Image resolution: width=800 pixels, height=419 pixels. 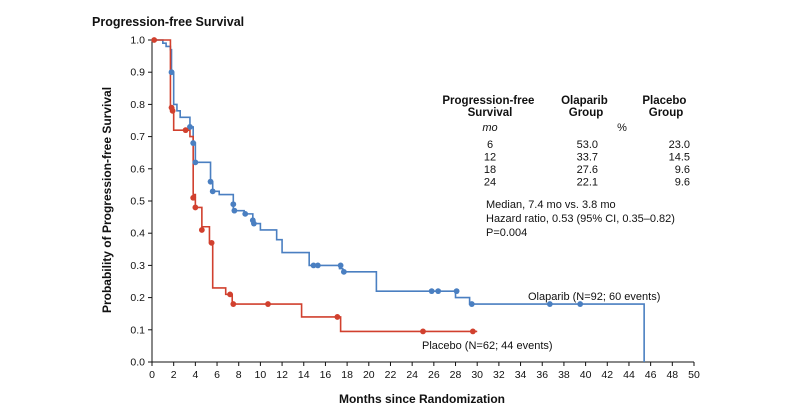 What do you see at coordinates (489, 128) in the screenshot?
I see `table-unit-mo: mo` at bounding box center [489, 128].